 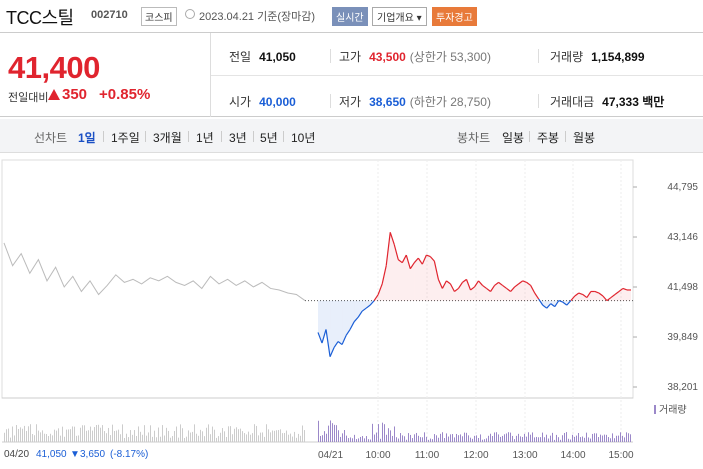 I want to click on tab-period: 1주일, so click(x=125, y=138).